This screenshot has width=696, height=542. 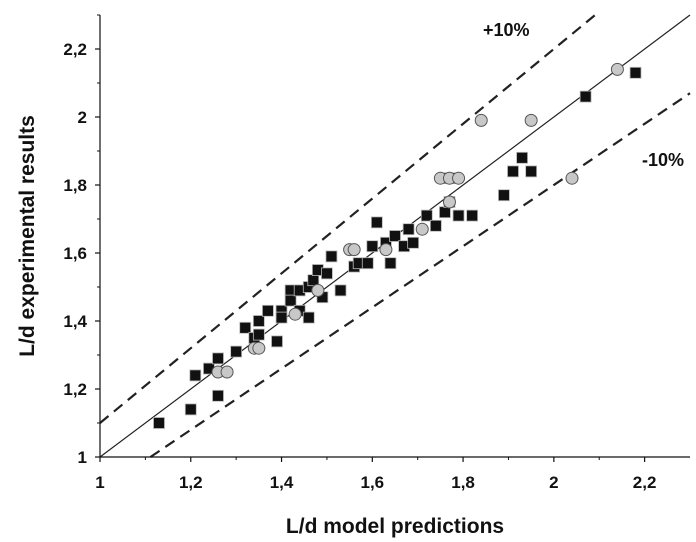 What do you see at coordinates (99, 482) in the screenshot?
I see `x-tick-label: 1` at bounding box center [99, 482].